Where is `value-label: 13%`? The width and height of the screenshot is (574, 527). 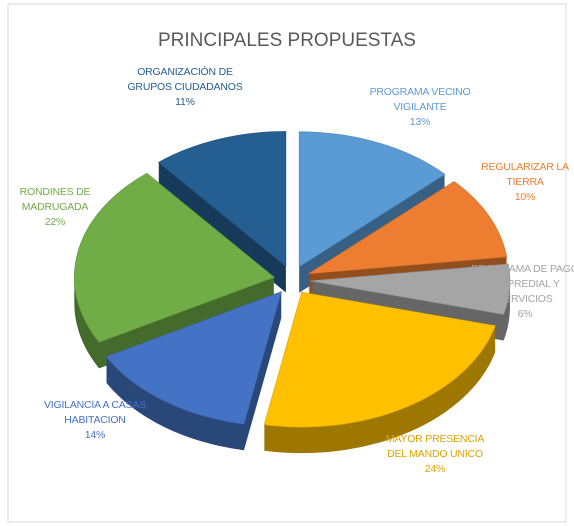
value-label: 13% is located at coordinates (420, 122).